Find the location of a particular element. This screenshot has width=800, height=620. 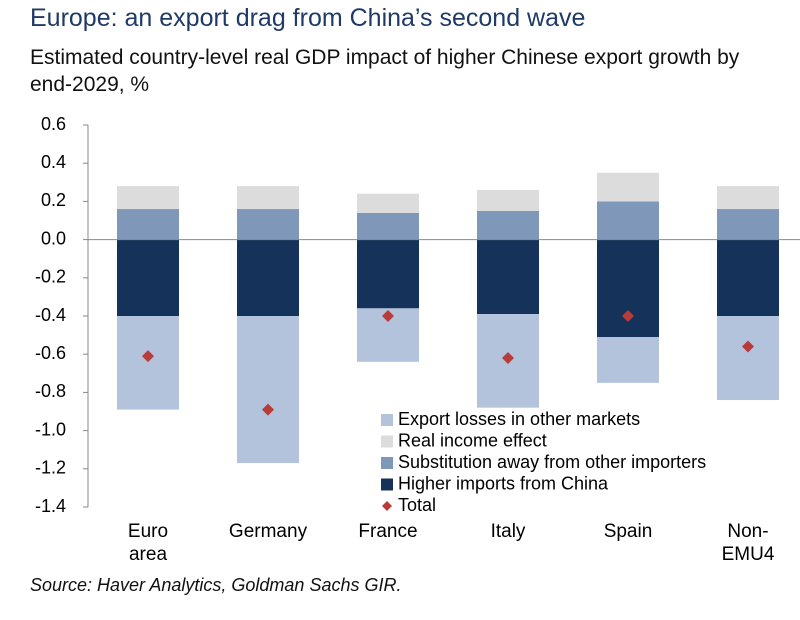

y-tick-label: -0.8 is located at coordinates (50, 391).